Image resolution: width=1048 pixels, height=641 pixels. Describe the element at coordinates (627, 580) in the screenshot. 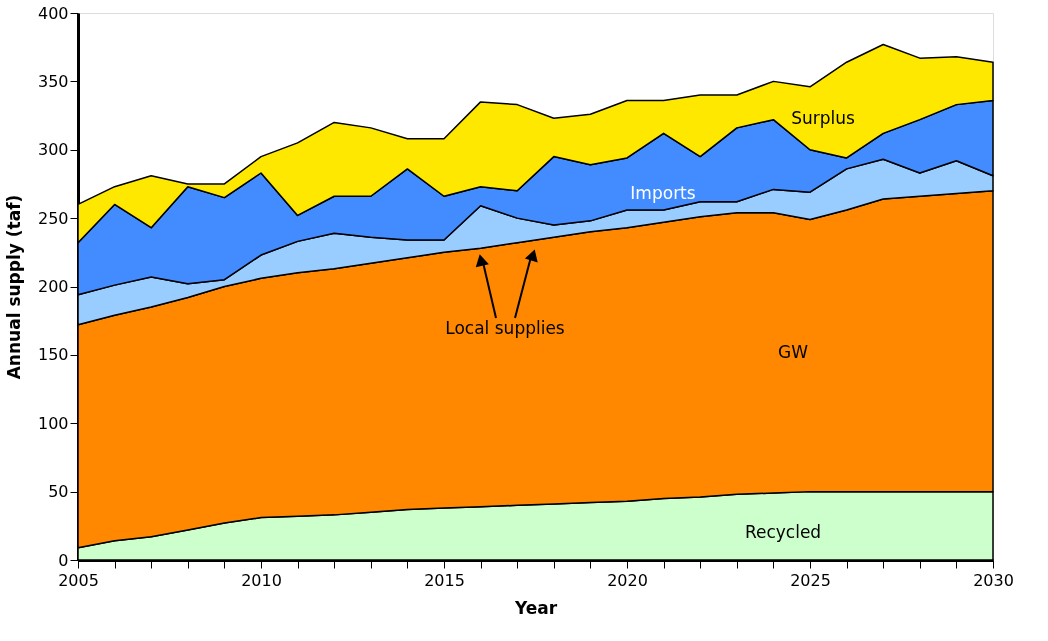

I see `x-tick-label: 2020` at that location.